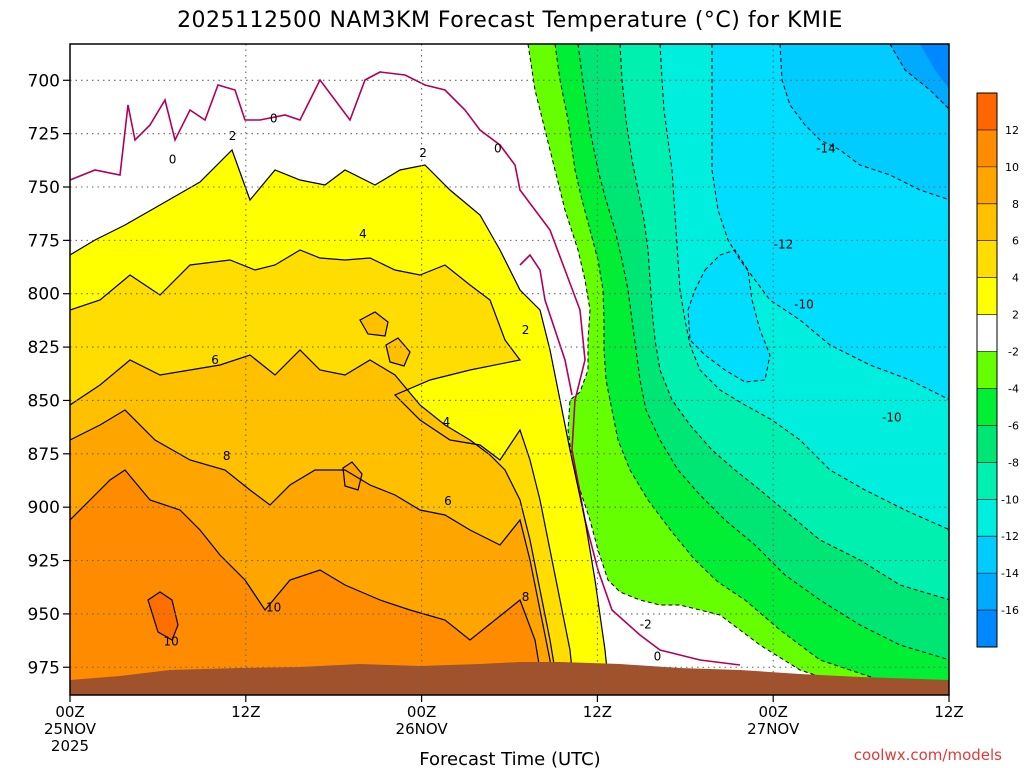  Describe the element at coordinates (163, 616) in the screenshot. I see `band-warm-12plus` at that location.